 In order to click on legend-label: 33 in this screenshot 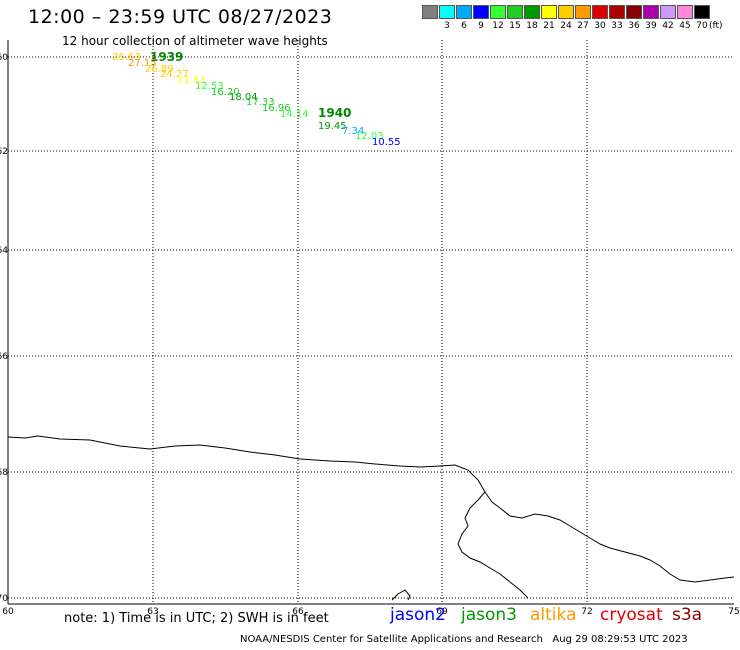, I will do `click(617, 26)`.